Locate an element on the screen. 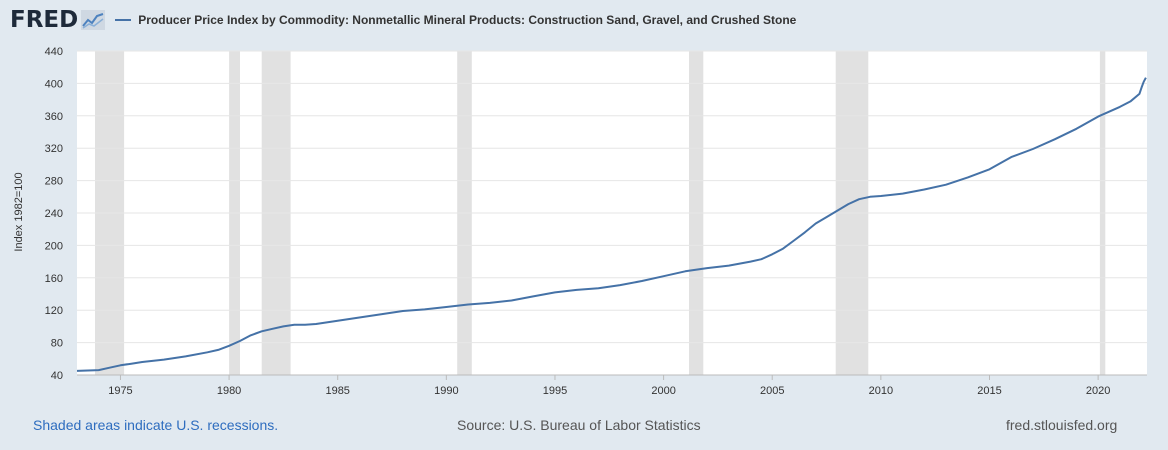 Image resolution: width=1168 pixels, height=450 pixels. site-link: fred.stlouisfed.org is located at coordinates (1062, 425).